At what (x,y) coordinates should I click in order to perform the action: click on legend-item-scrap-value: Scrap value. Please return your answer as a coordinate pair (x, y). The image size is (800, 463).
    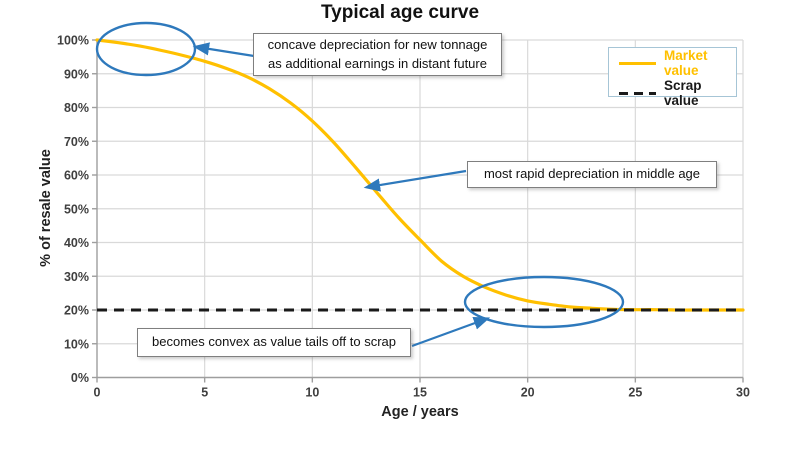
    Looking at the image, I should click on (677, 93).